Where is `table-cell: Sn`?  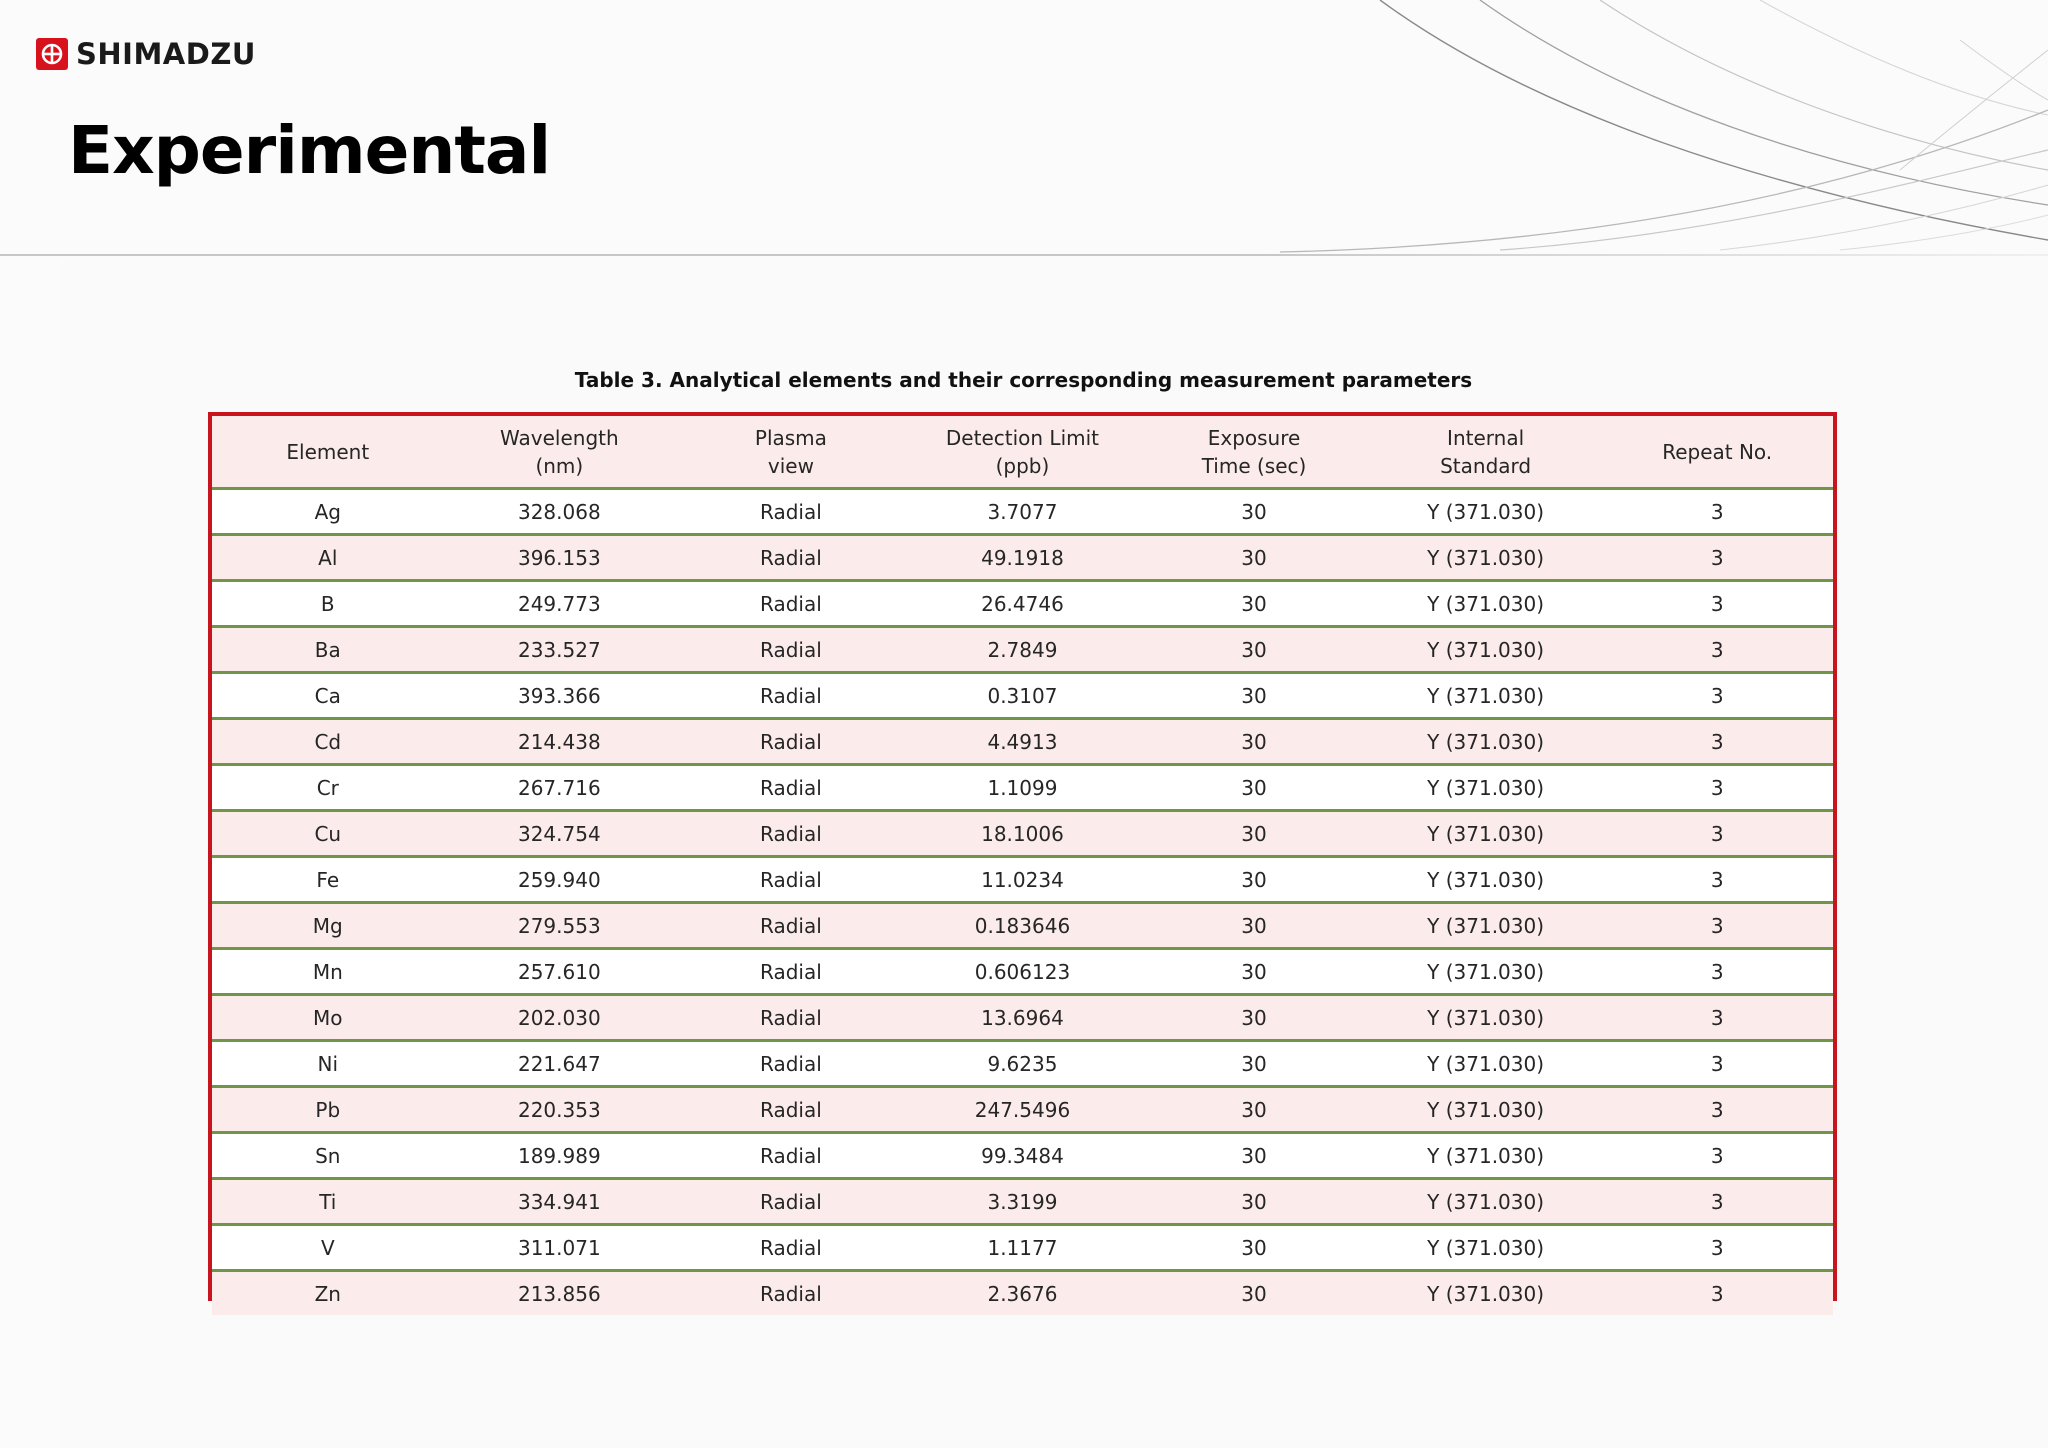
table-cell: Sn is located at coordinates (328, 1156).